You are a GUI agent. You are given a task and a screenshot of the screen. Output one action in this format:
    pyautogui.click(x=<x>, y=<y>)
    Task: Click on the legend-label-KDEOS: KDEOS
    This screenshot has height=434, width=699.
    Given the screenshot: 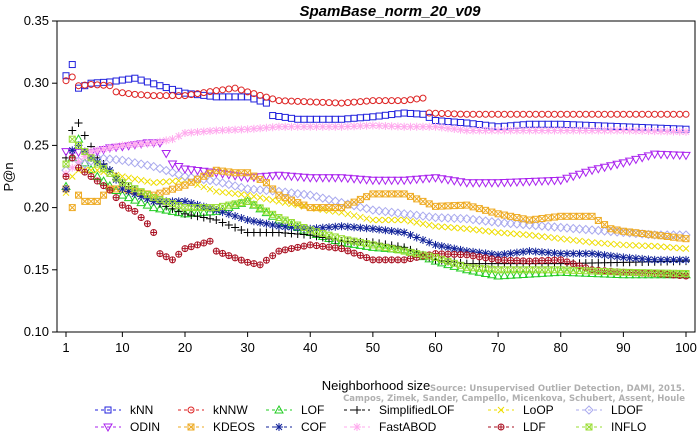 What is the action you would take?
    pyautogui.click(x=234, y=427)
    